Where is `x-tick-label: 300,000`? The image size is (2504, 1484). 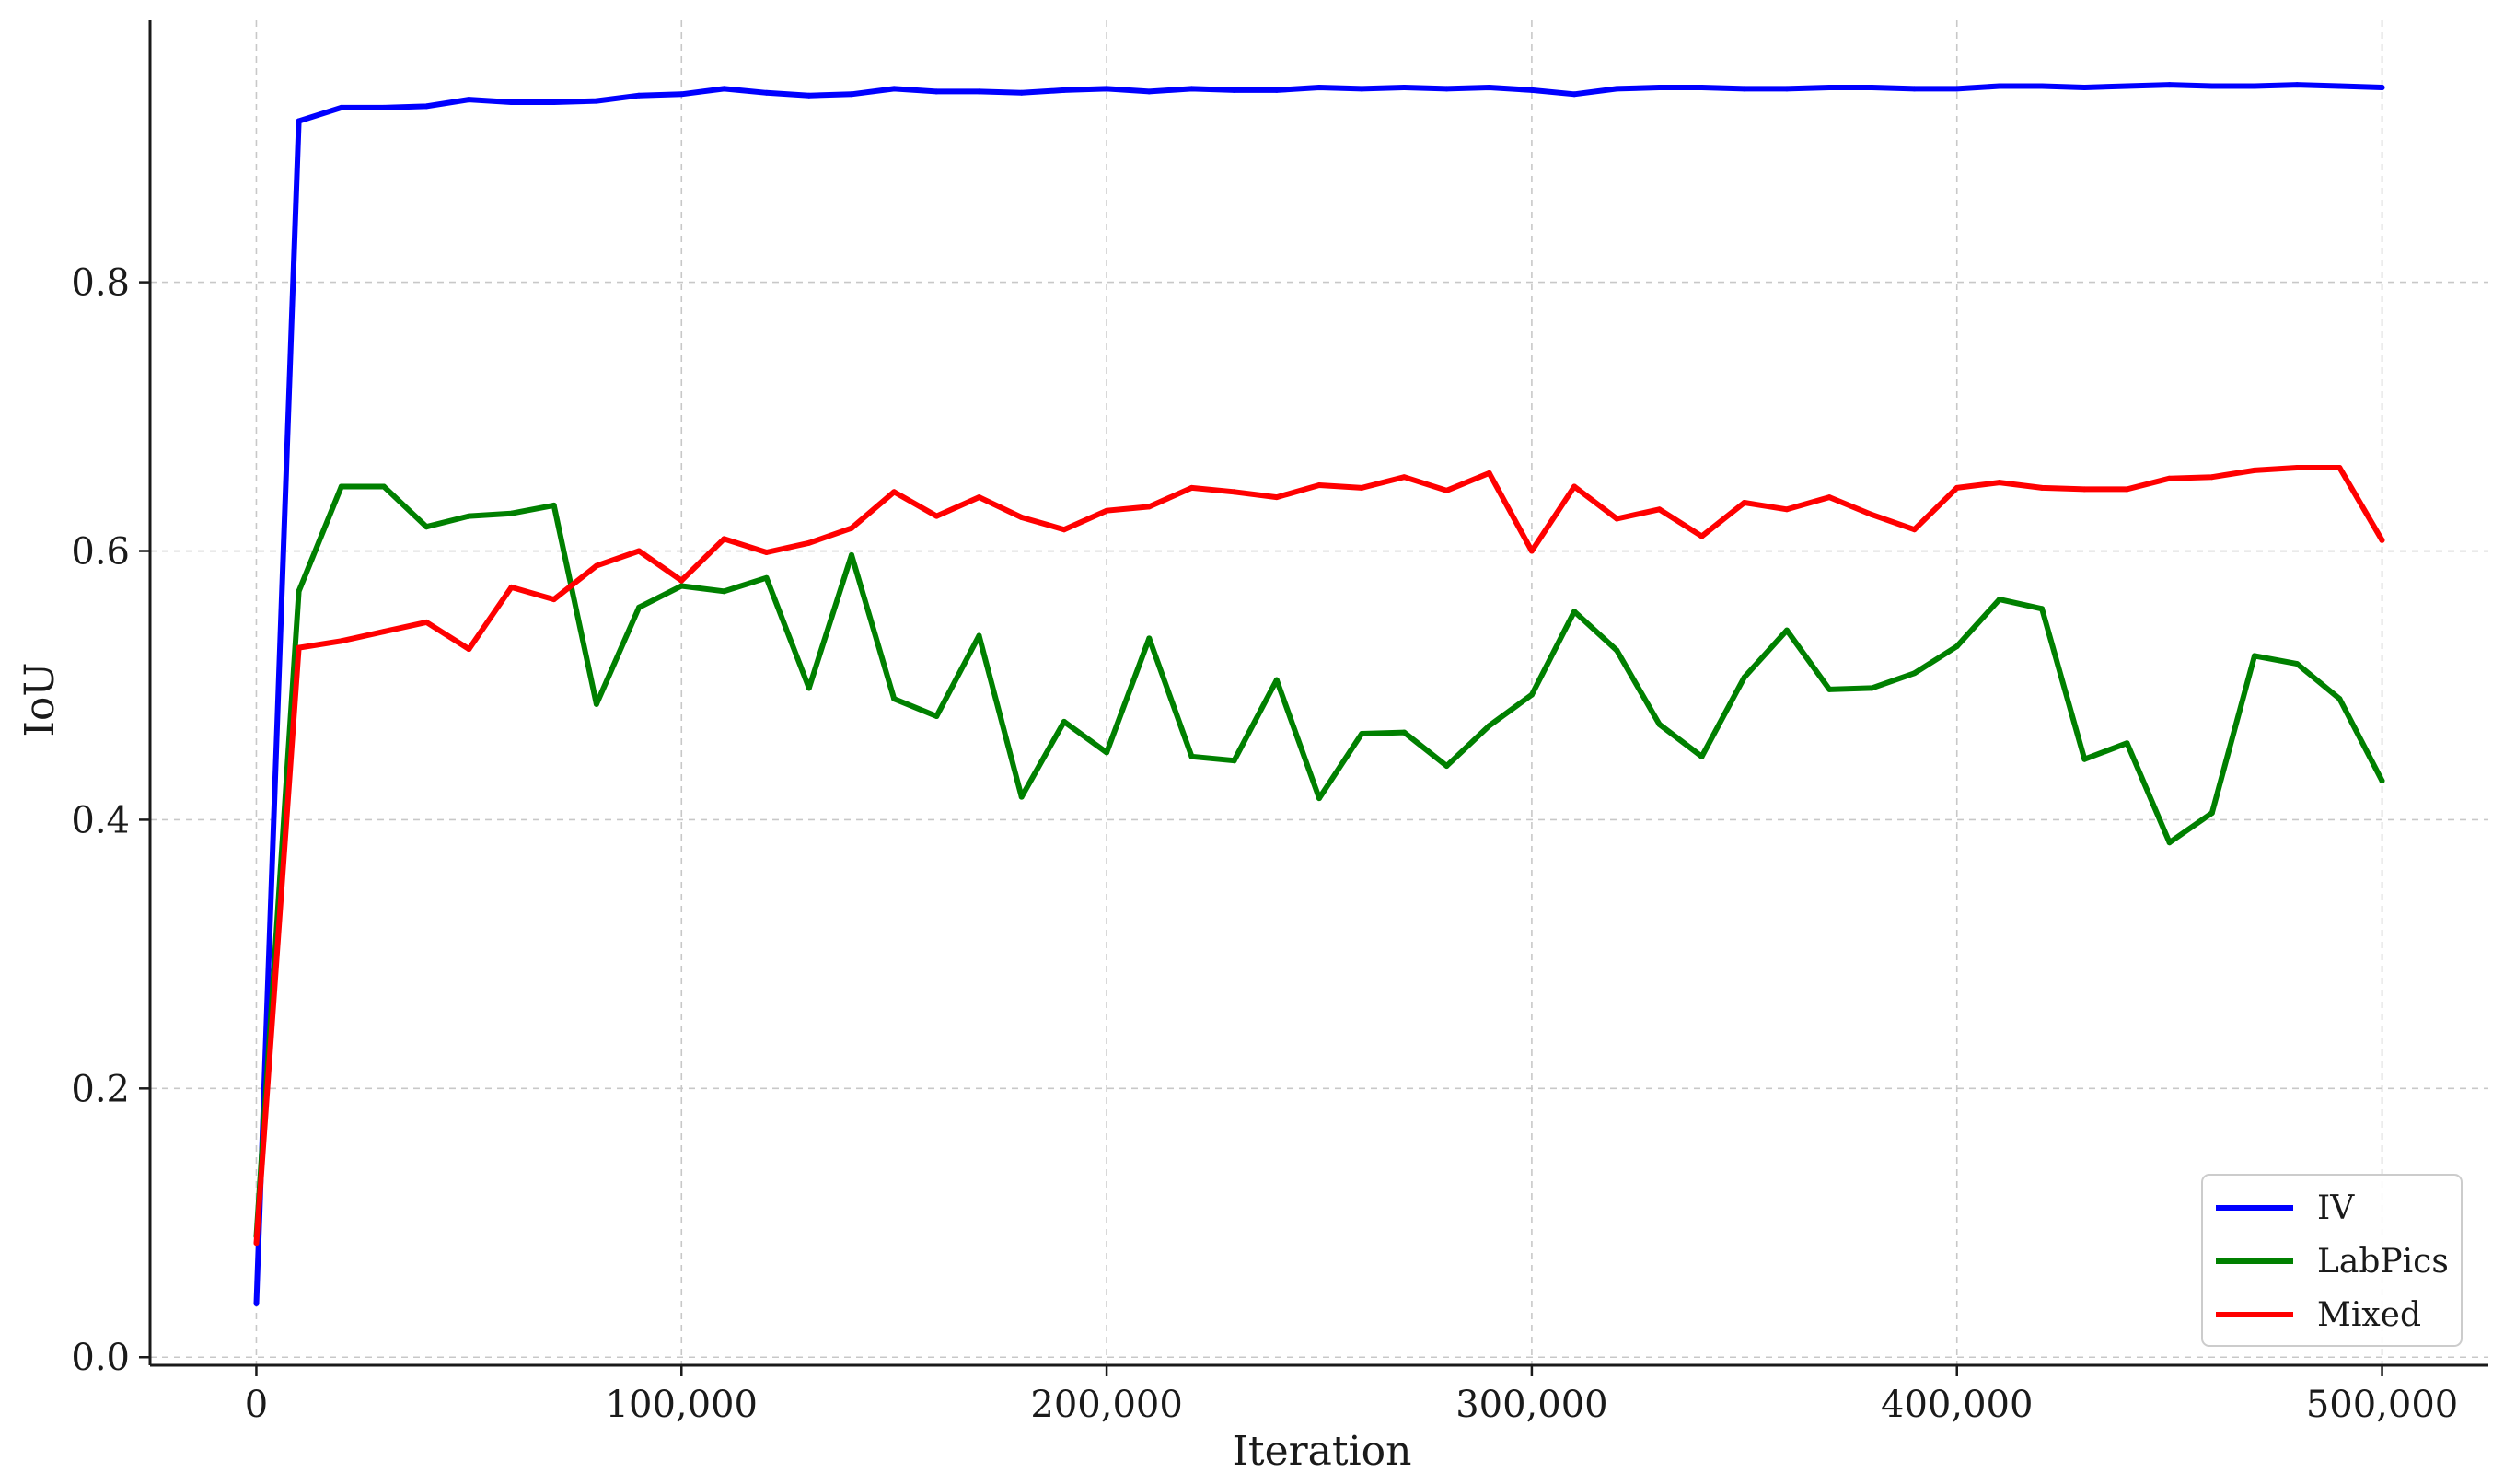 x-tick-label: 300,000 is located at coordinates (1531, 1405).